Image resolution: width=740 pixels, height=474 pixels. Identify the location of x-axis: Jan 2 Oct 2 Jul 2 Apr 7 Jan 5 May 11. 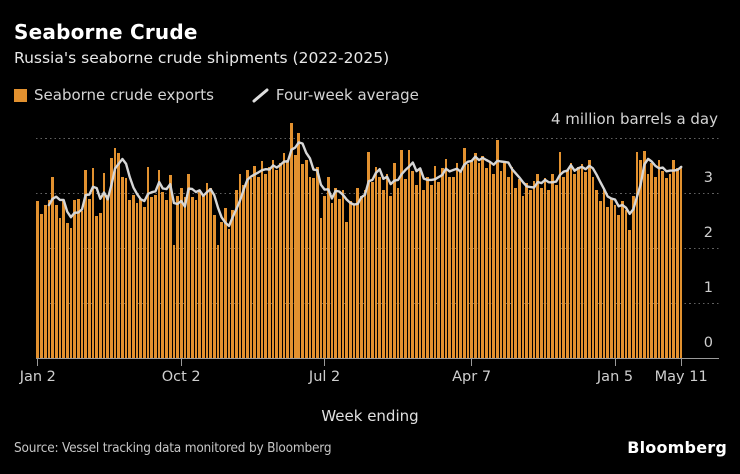
(369, 378).